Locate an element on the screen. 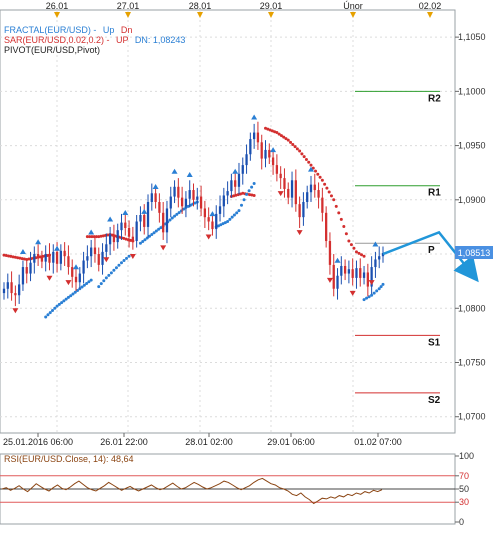 Image resolution: width=500 pixels, height=535 pixels. rsi-tick-label: 100 is located at coordinates (466, 456).